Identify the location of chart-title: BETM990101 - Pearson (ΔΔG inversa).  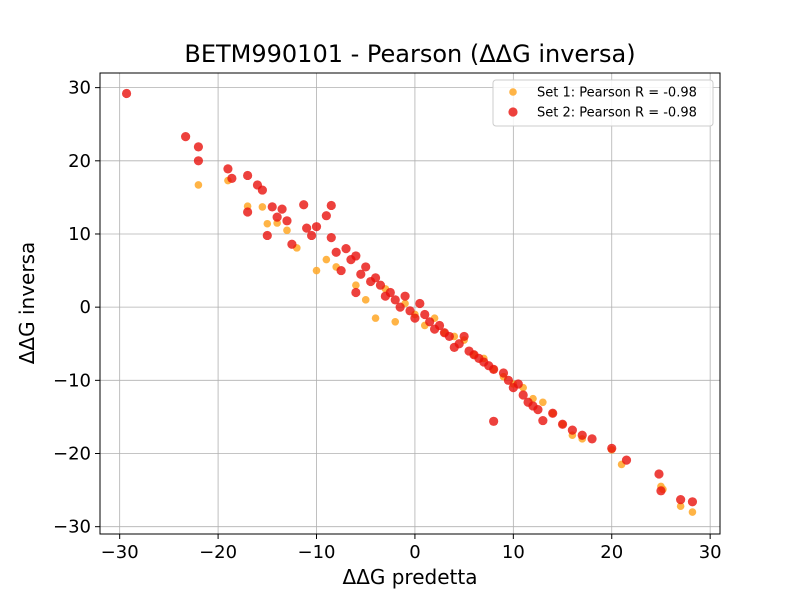
(409, 54).